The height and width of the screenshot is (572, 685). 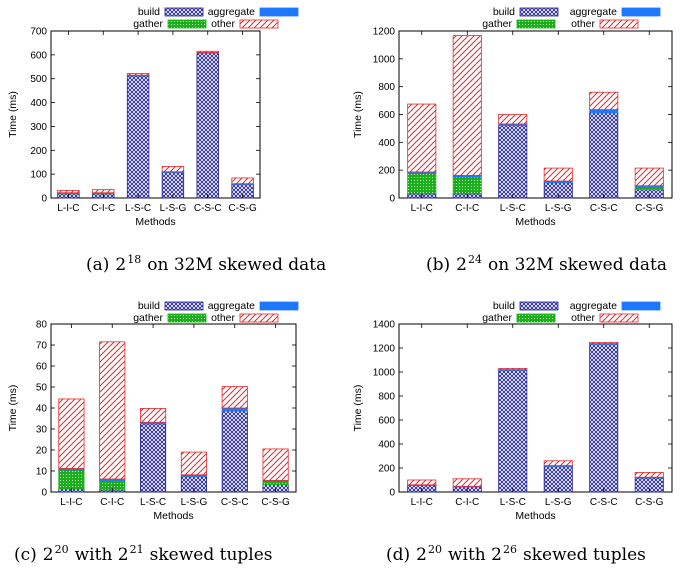 What do you see at coordinates (275, 483) in the screenshot?
I see `bar-gather-C-S-G` at bounding box center [275, 483].